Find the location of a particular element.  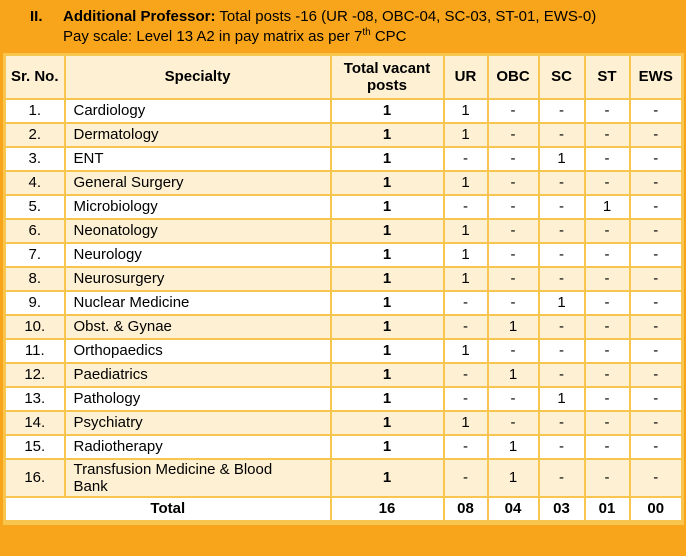

table-row: 1. Cardiology 1 1- - - - is located at coordinates (343, 110).